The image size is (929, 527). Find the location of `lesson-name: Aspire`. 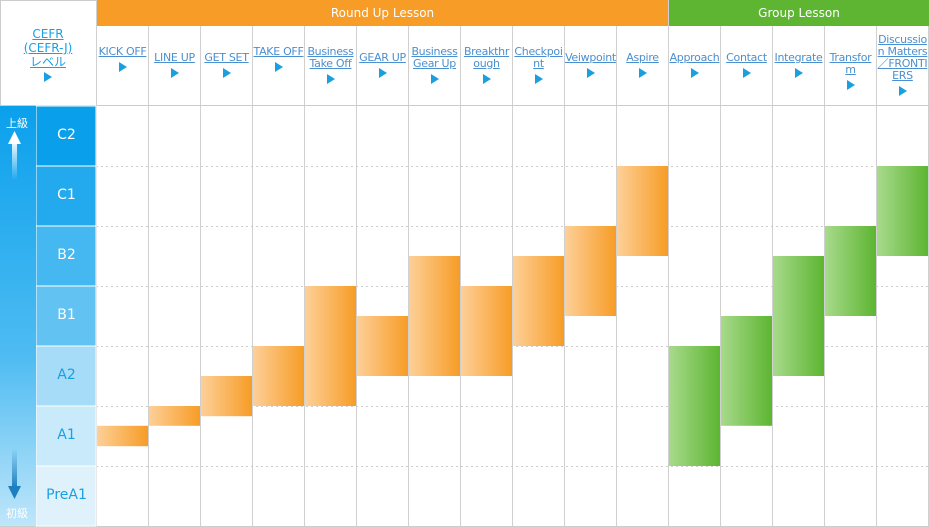

lesson-name: Aspire is located at coordinates (642, 57).